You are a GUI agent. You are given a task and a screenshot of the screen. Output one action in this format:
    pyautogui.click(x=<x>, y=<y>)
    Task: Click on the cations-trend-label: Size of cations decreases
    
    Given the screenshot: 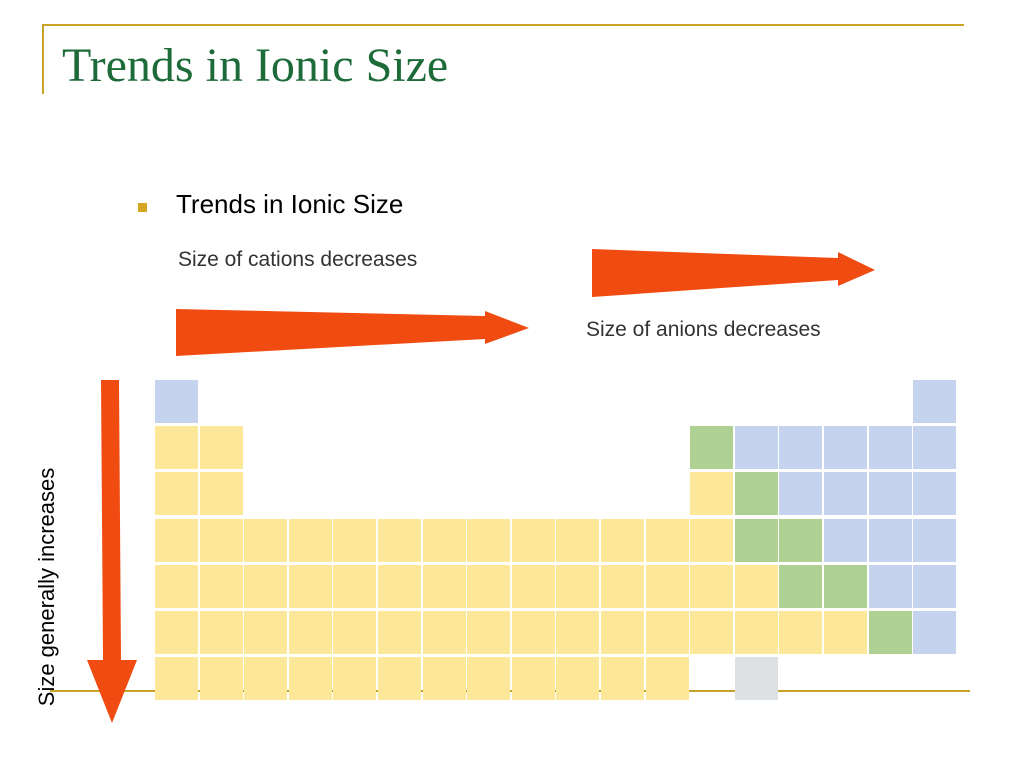 What is the action you would take?
    pyautogui.click(x=298, y=259)
    